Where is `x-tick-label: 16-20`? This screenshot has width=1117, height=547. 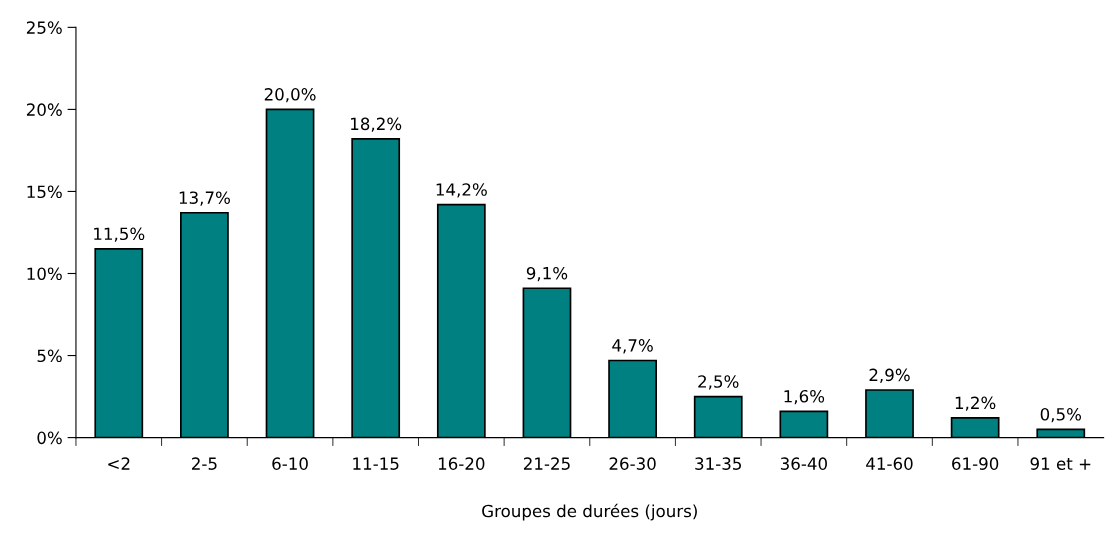
x-tick-label: 16-20 is located at coordinates (461, 463).